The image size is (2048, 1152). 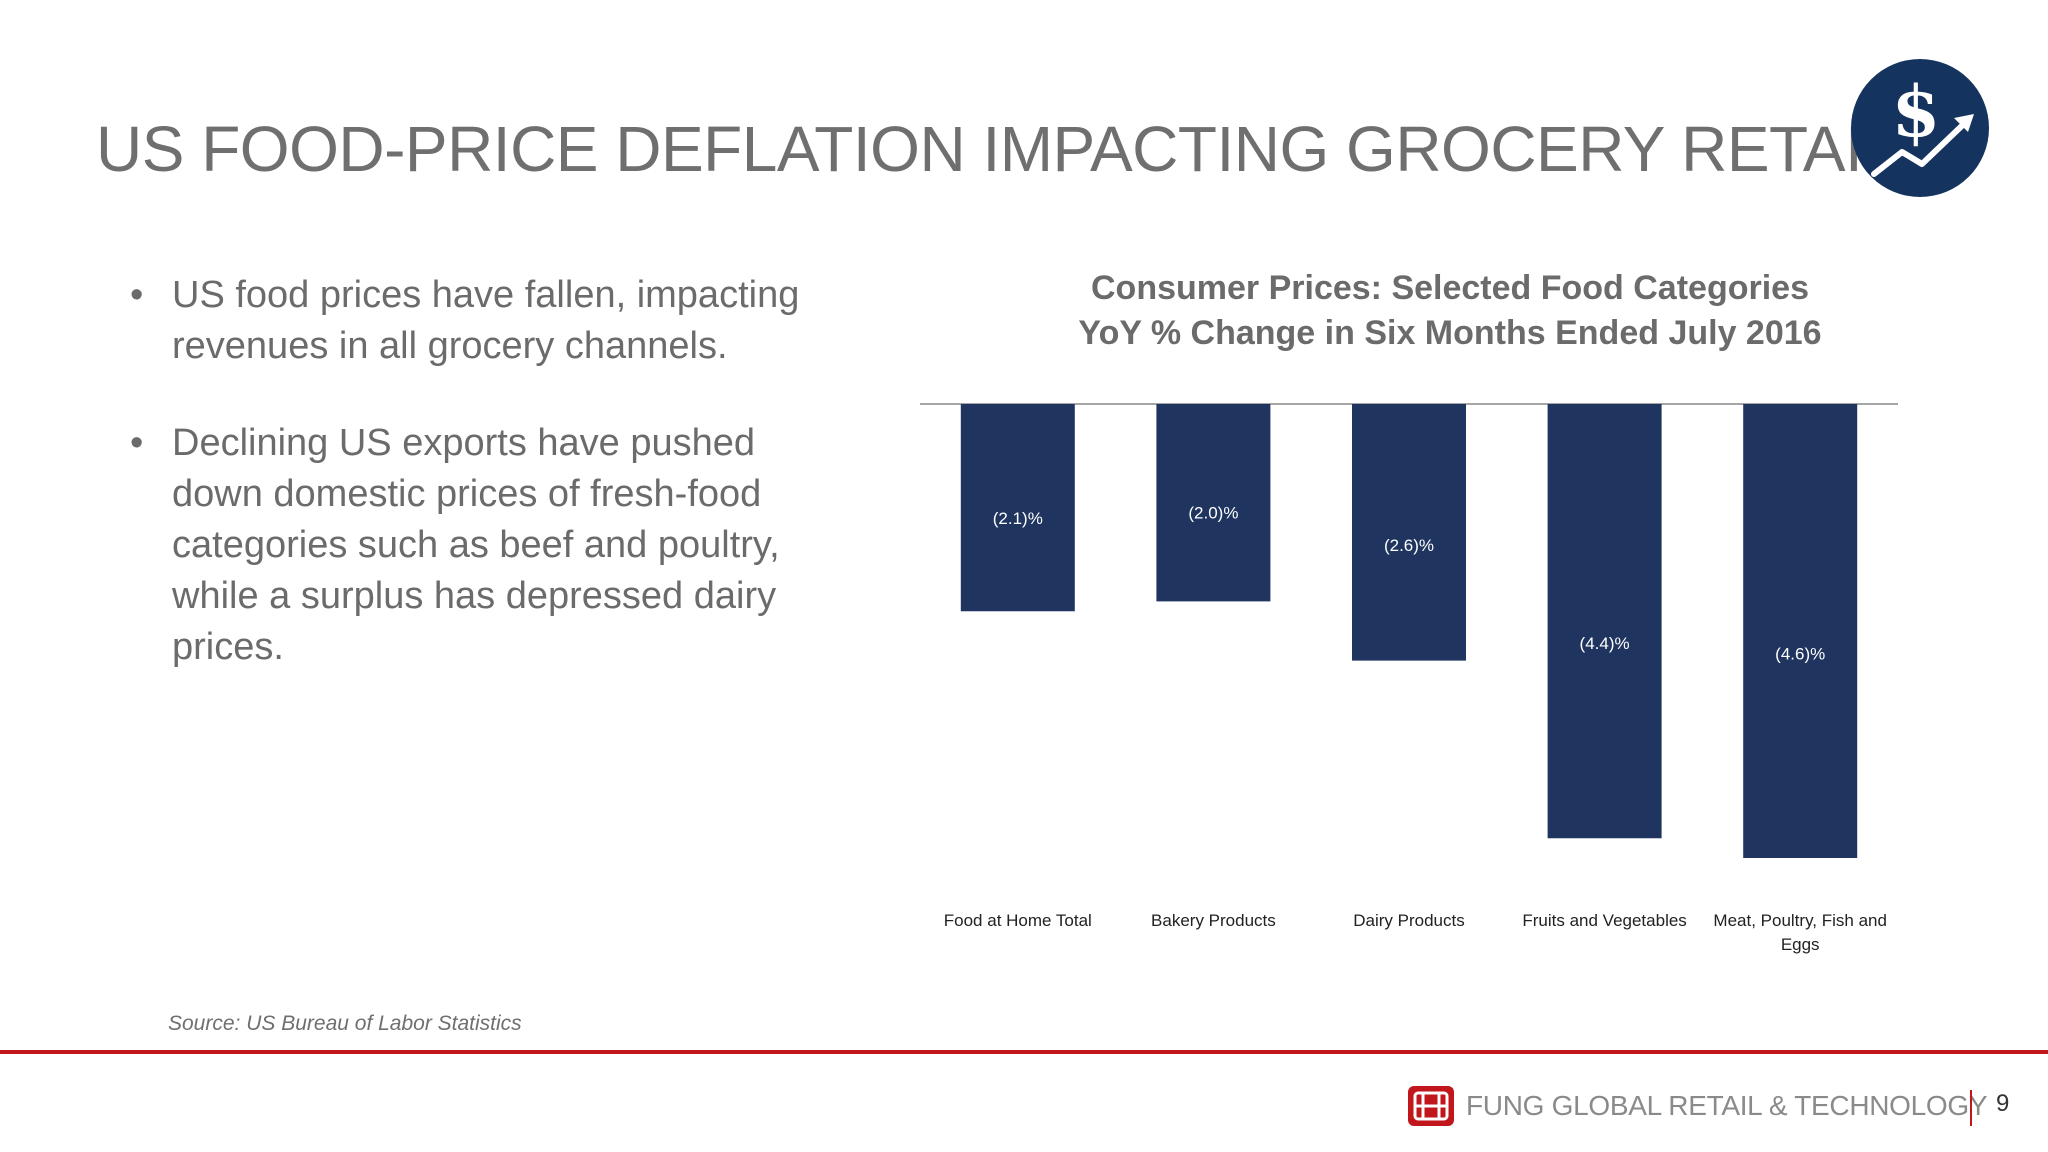 I want to click on category-label: Fruits and Vegetables, so click(x=1604, y=920).